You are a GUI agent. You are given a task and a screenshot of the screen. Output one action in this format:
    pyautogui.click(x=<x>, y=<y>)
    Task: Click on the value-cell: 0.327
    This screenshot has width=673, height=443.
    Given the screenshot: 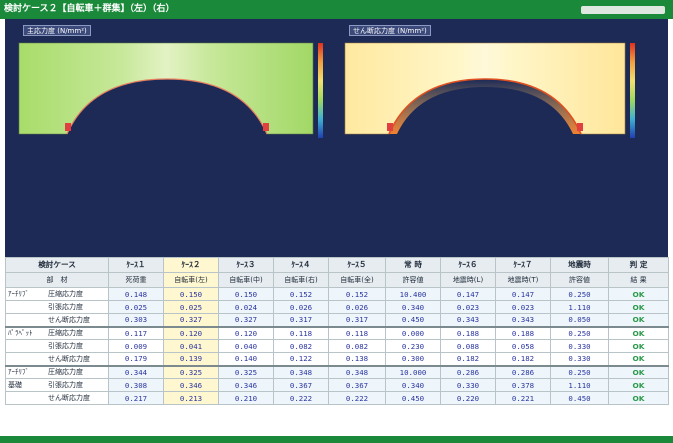 What is the action you would take?
    pyautogui.click(x=246, y=320)
    